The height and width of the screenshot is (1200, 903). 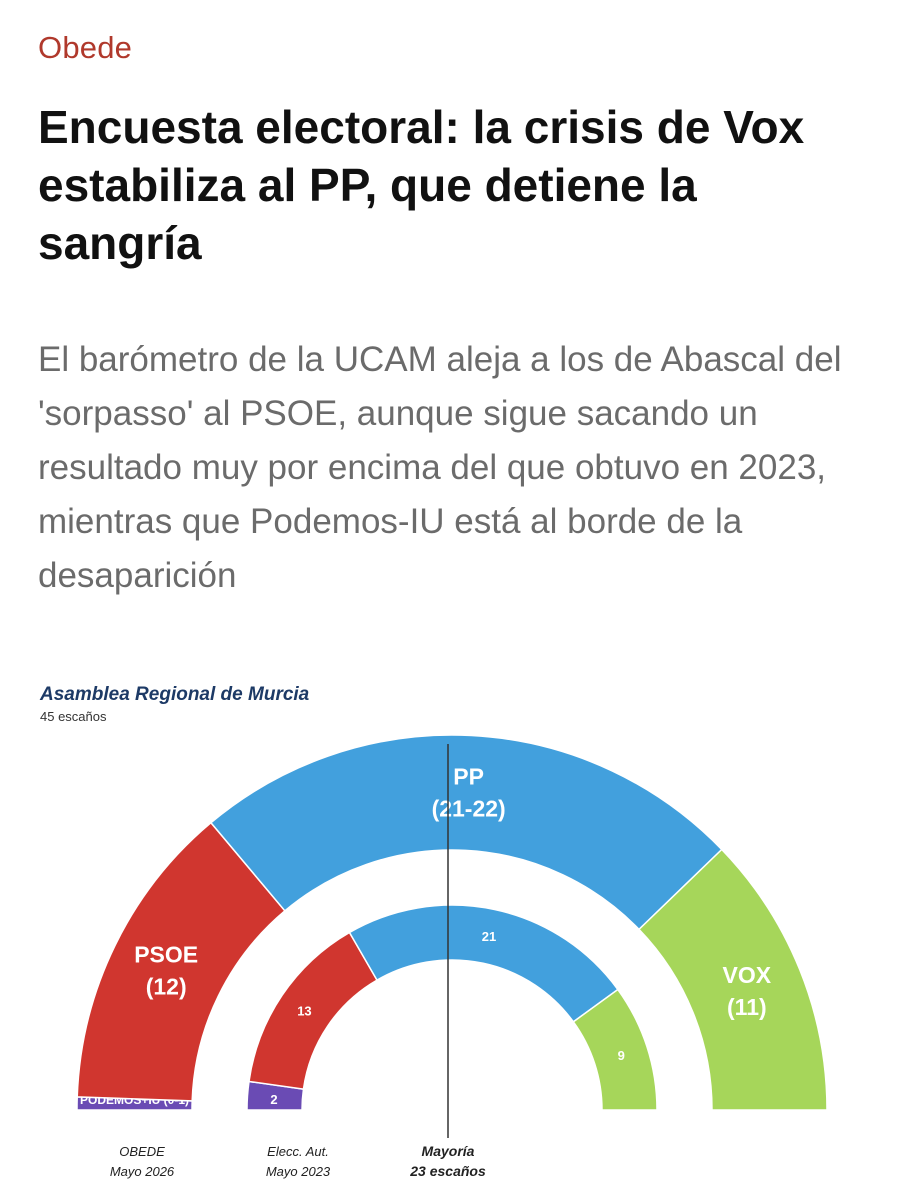 What do you see at coordinates (273, 1099) in the screenshot?
I see `ring1-segment-podemos-iu-value: 2` at bounding box center [273, 1099].